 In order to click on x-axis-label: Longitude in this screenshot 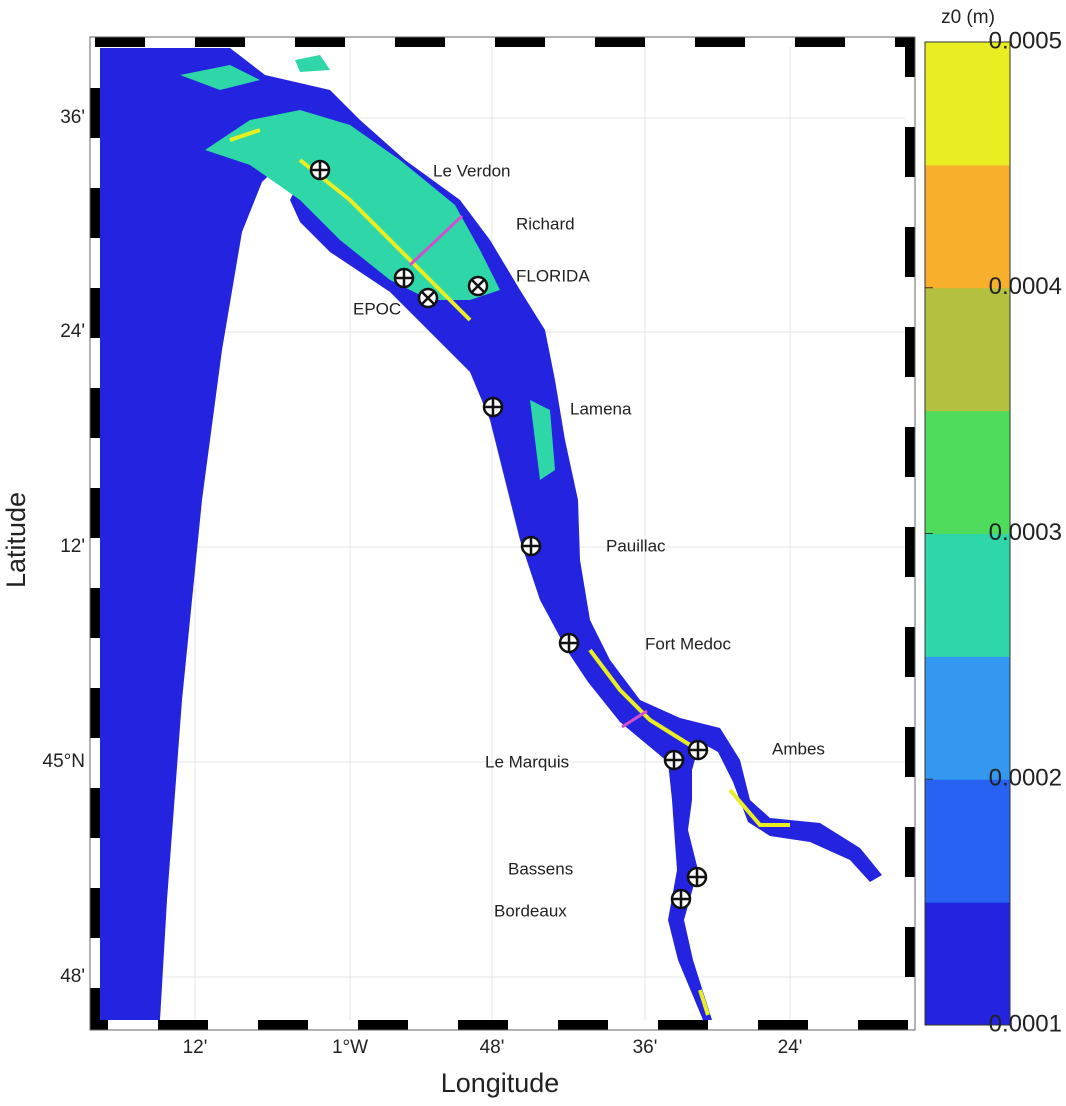, I will do `click(500, 1083)`.